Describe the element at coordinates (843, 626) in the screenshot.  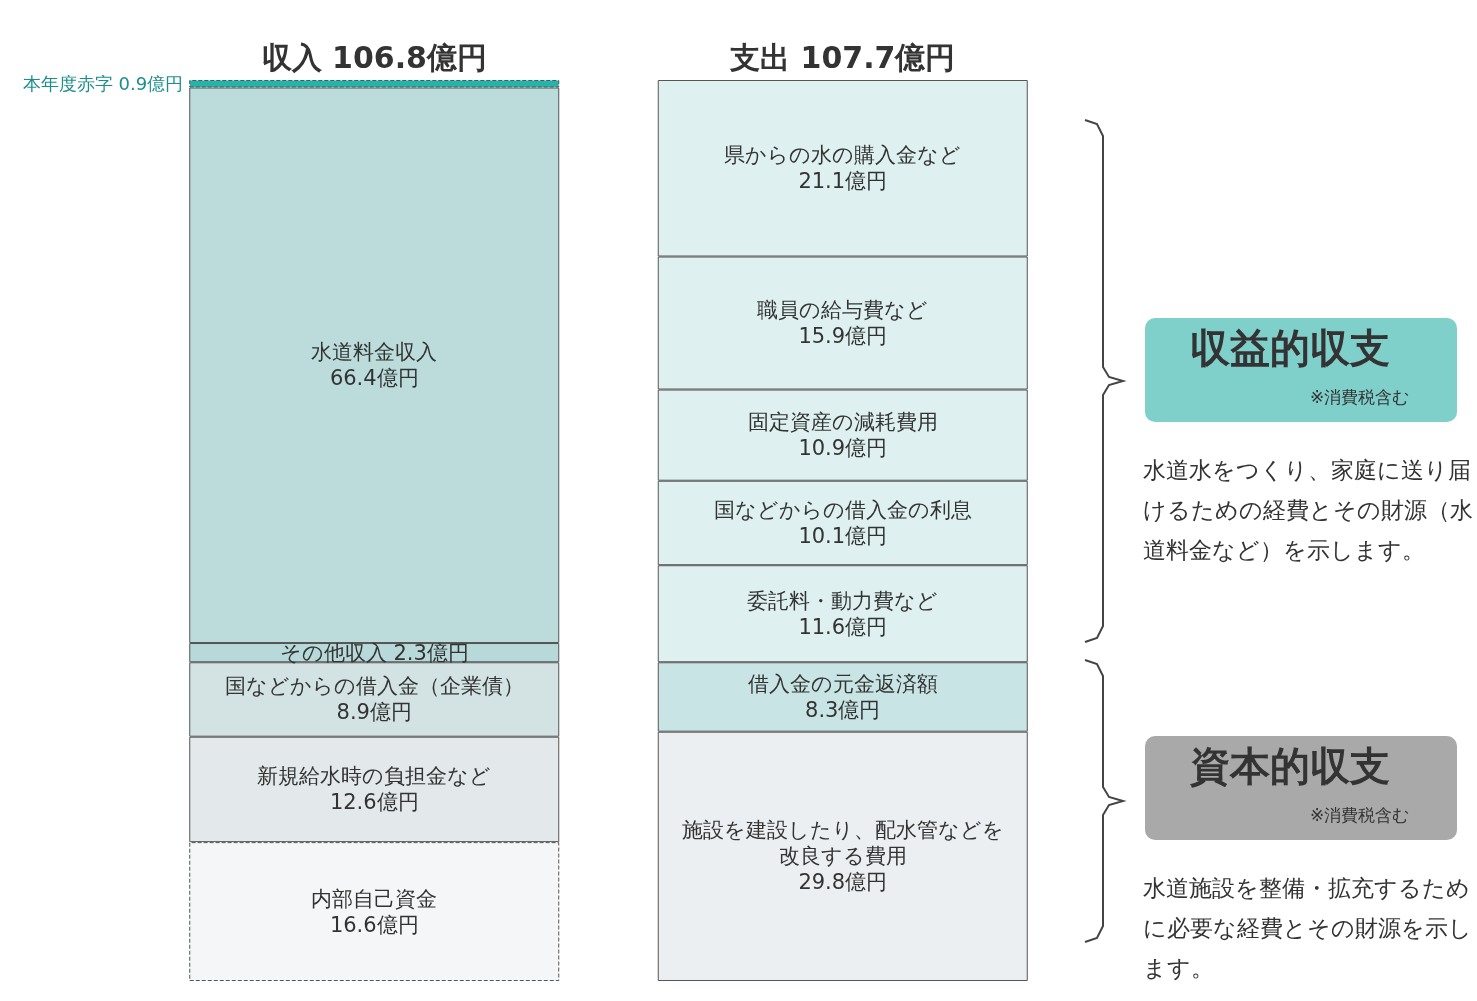
I see `data-label: 11.6億円` at that location.